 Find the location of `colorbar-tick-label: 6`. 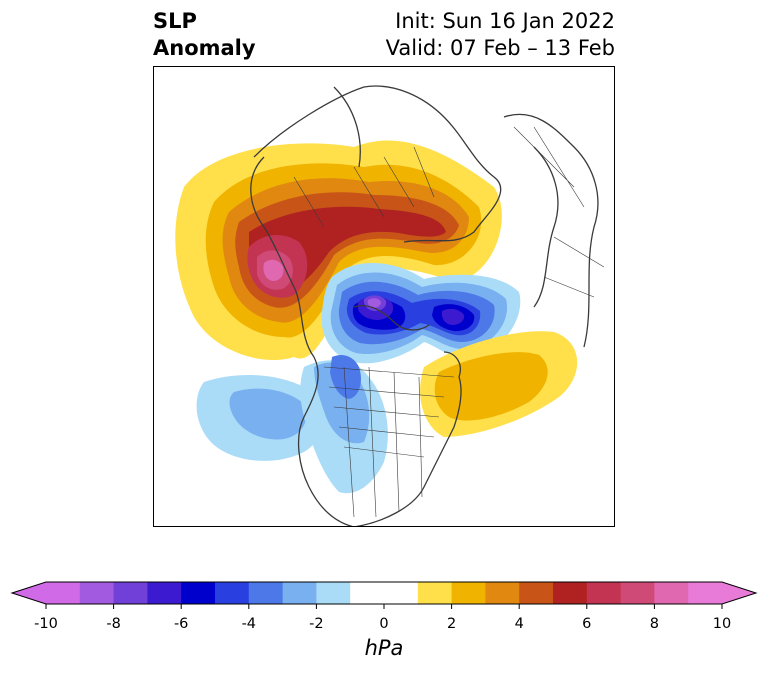

colorbar-tick-label: 6 is located at coordinates (586, 624).